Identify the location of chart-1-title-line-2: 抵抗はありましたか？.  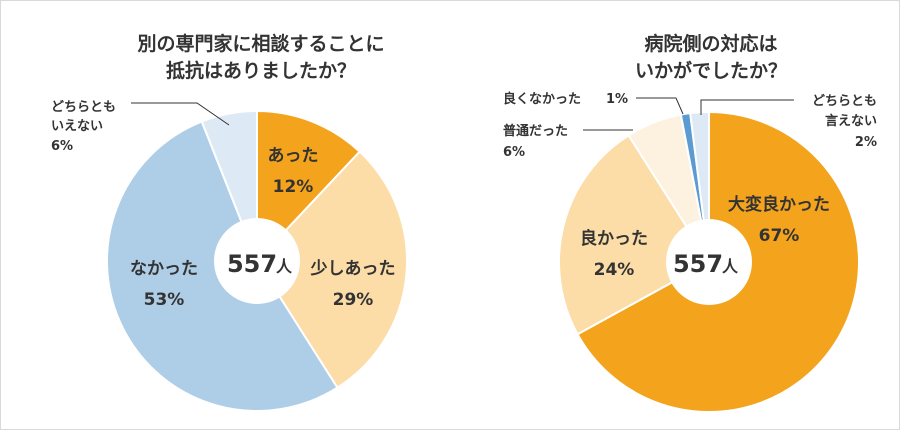
(260, 71).